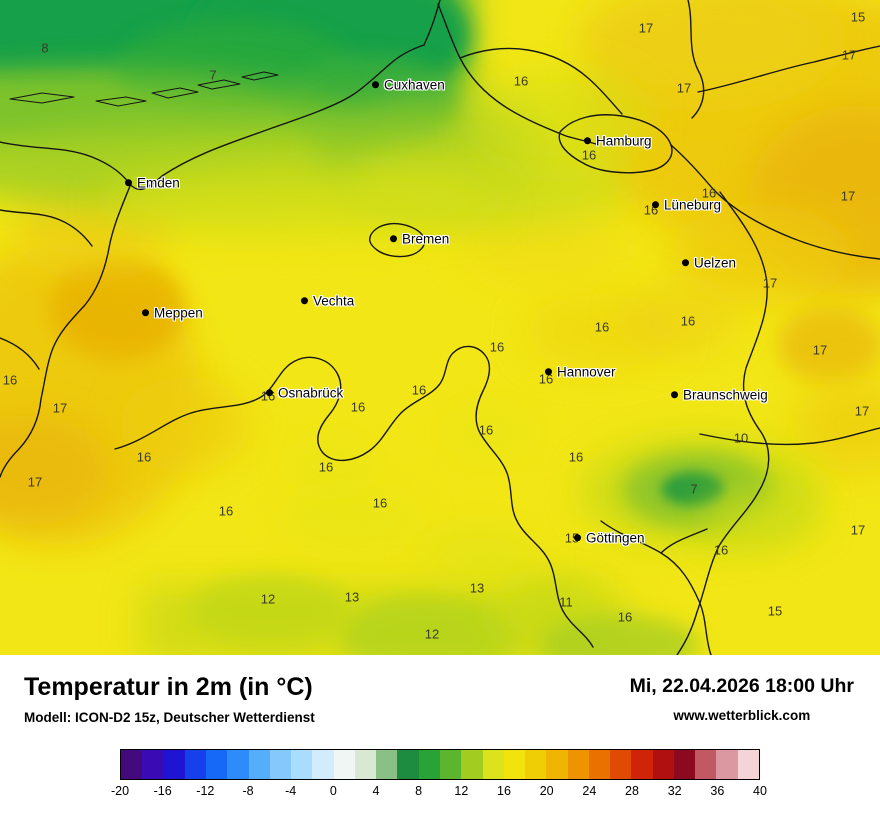 The height and width of the screenshot is (830, 880). I want to click on colorbar-tick: -8, so click(248, 791).